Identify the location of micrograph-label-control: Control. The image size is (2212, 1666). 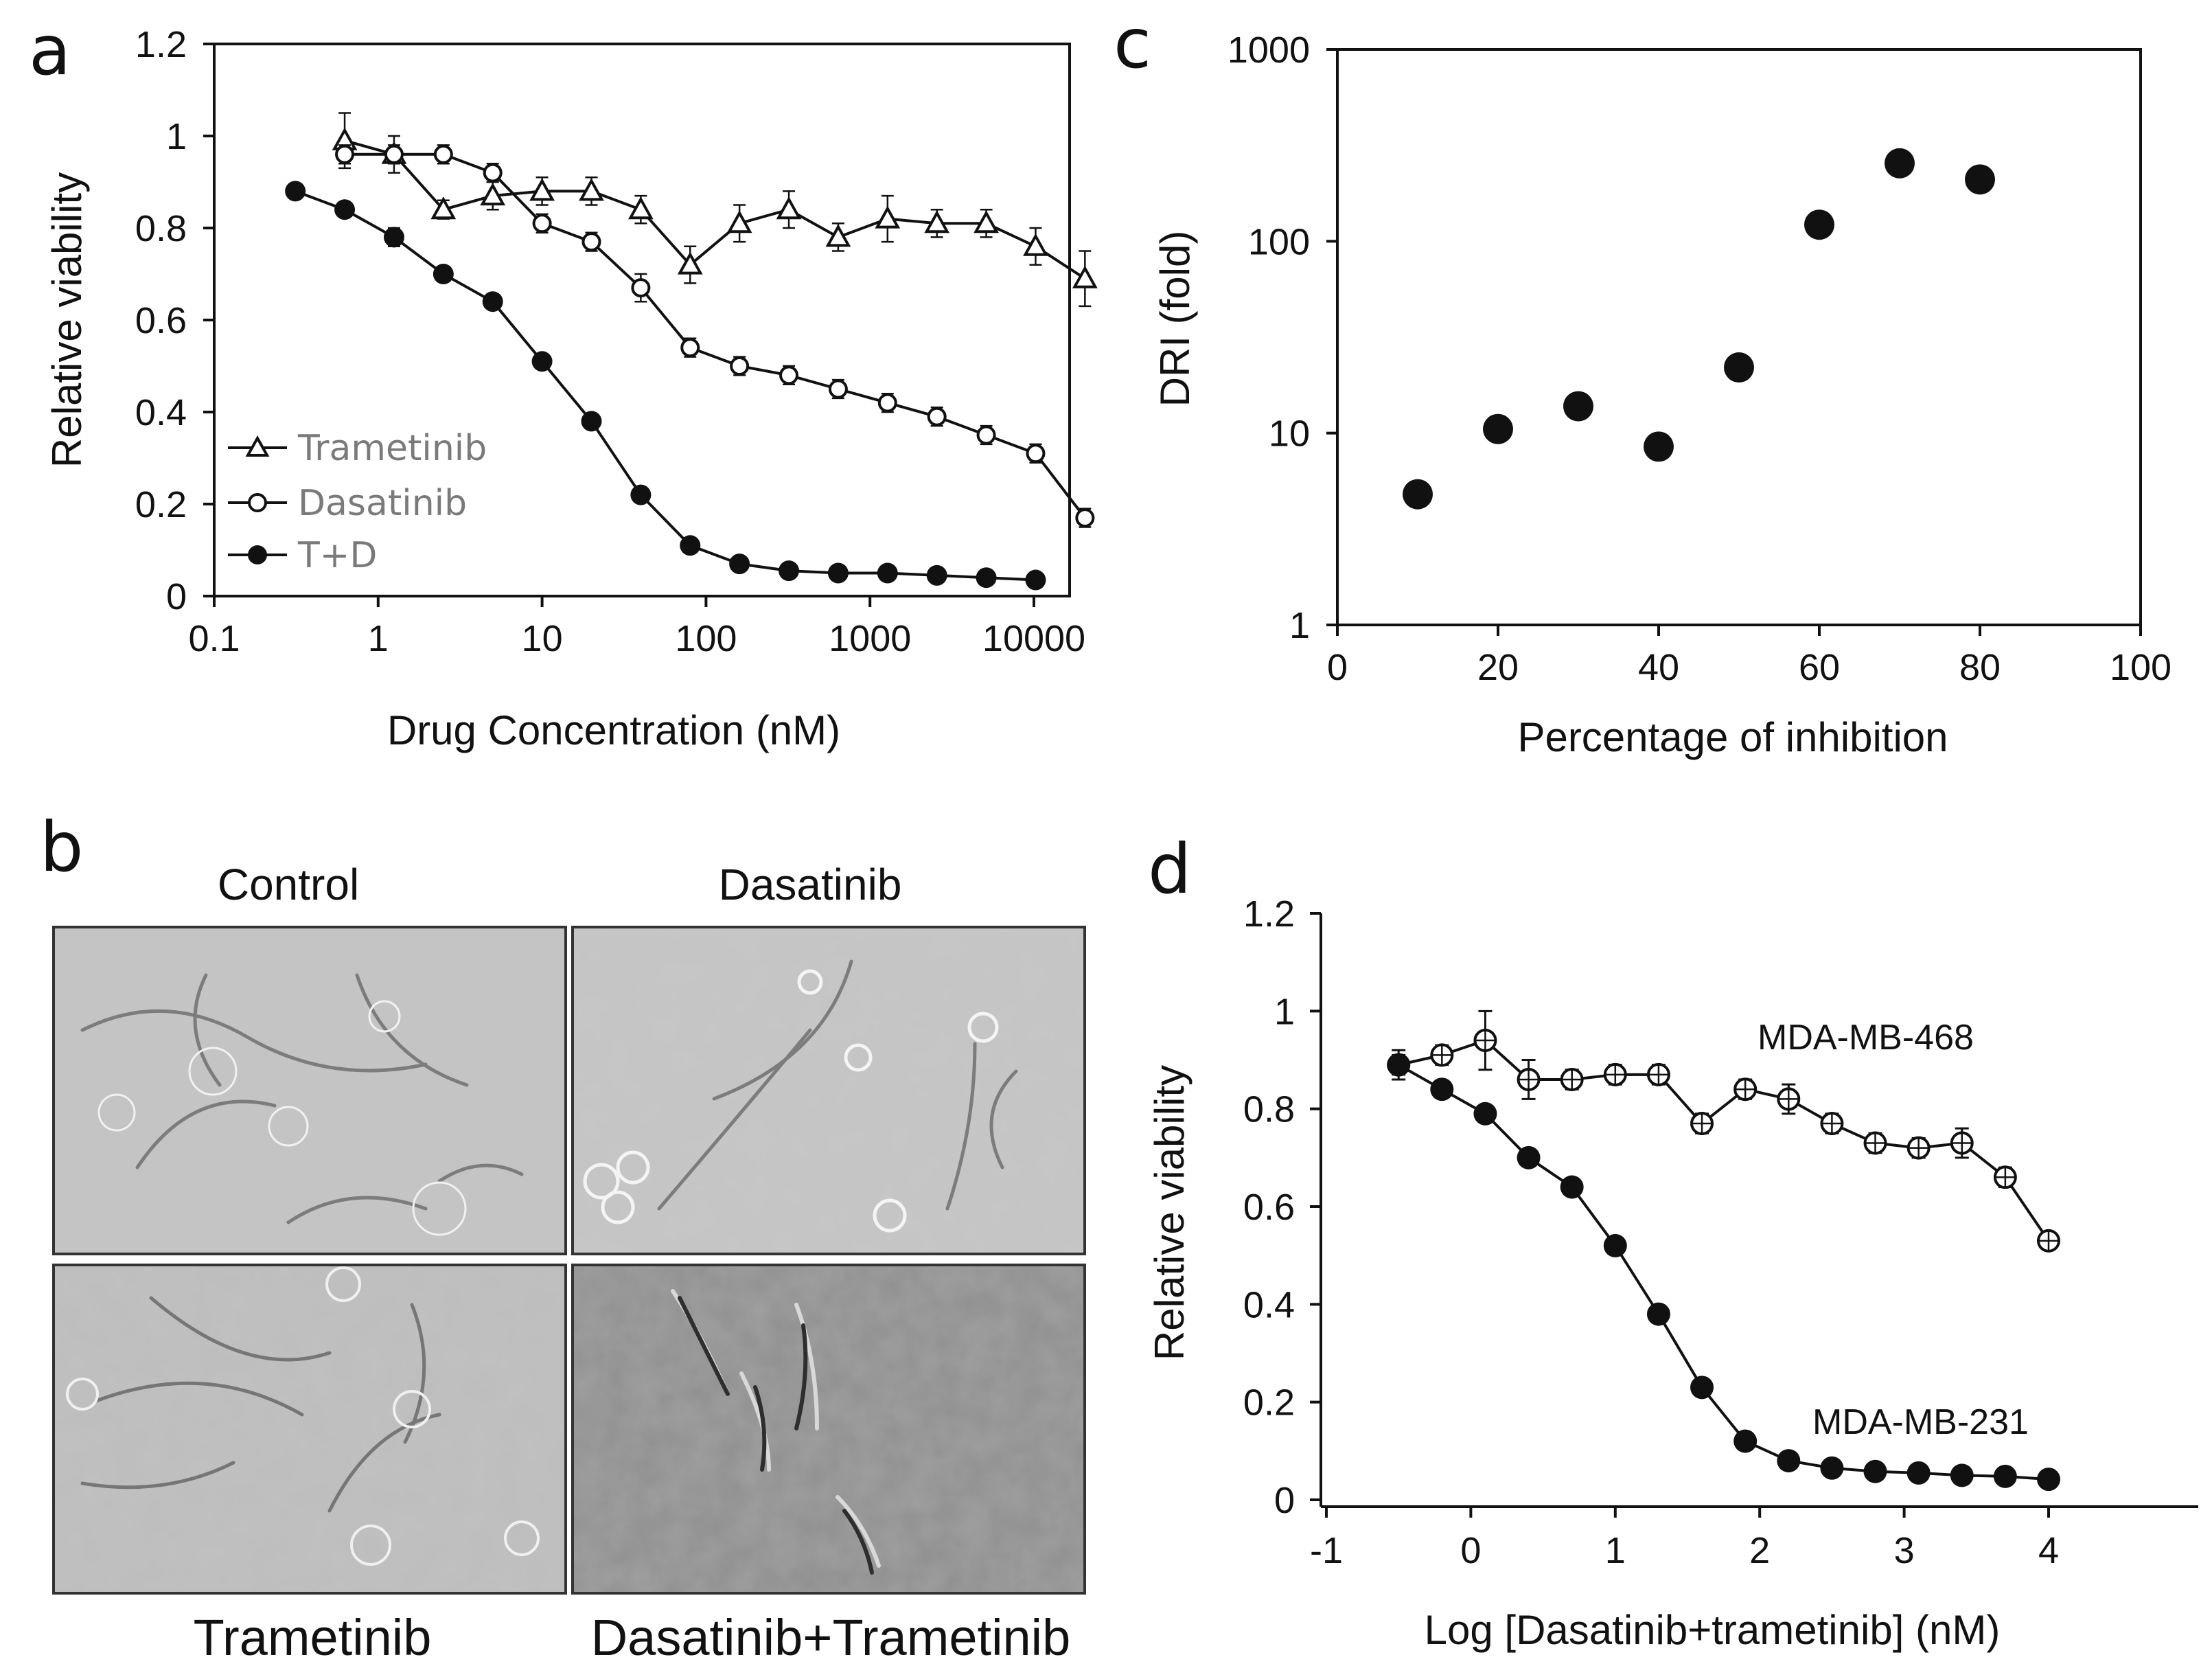
(288, 884).